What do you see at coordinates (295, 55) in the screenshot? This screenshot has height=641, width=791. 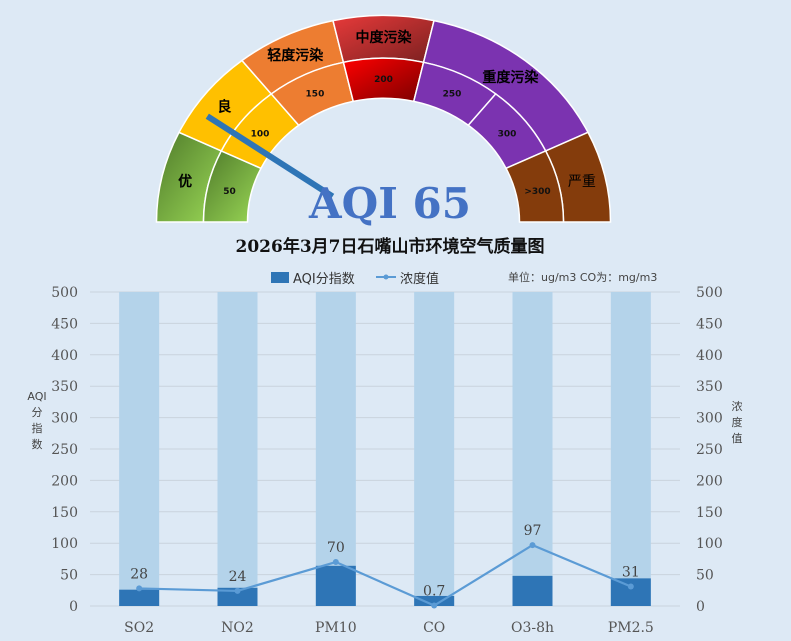 I see `gauge-category-label: 轻度污染` at bounding box center [295, 55].